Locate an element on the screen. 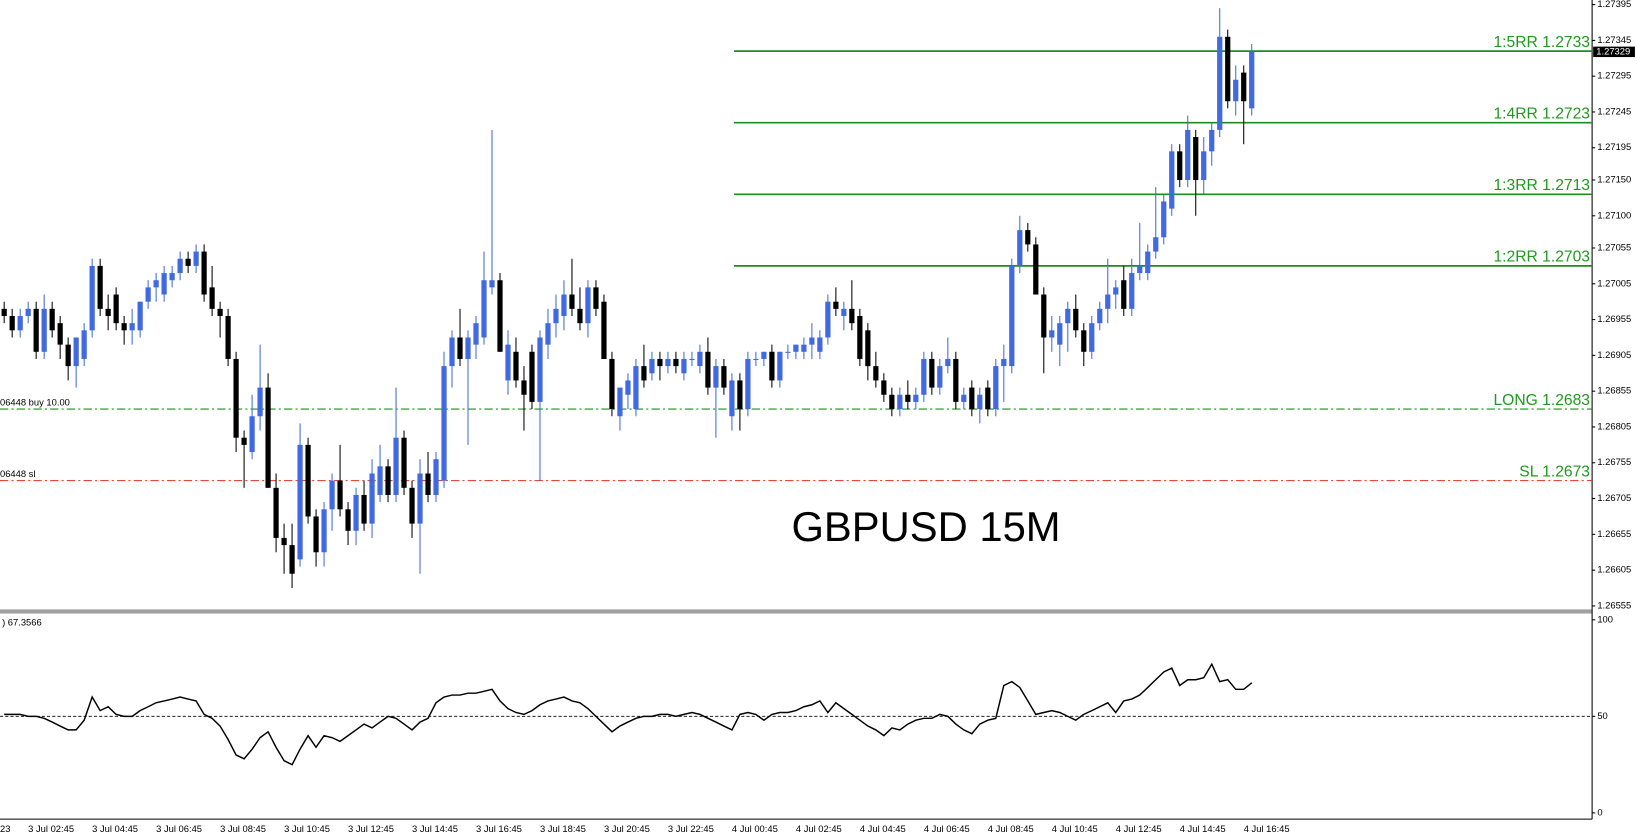  x-tick-label: 4 Jul 16:45 is located at coordinates (1267, 828).